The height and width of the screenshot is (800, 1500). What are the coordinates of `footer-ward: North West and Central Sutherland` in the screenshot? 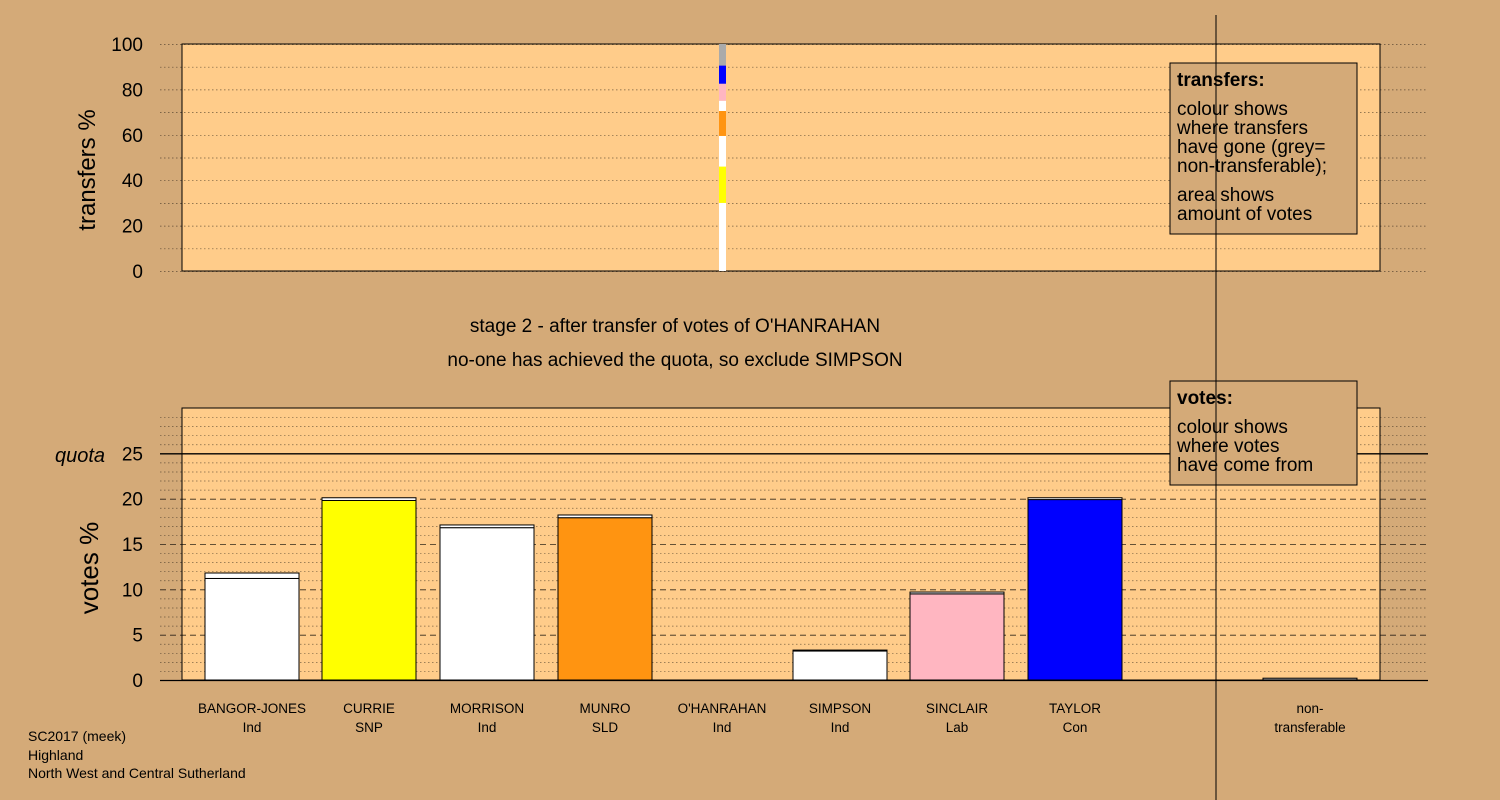 It's located at (137, 773).